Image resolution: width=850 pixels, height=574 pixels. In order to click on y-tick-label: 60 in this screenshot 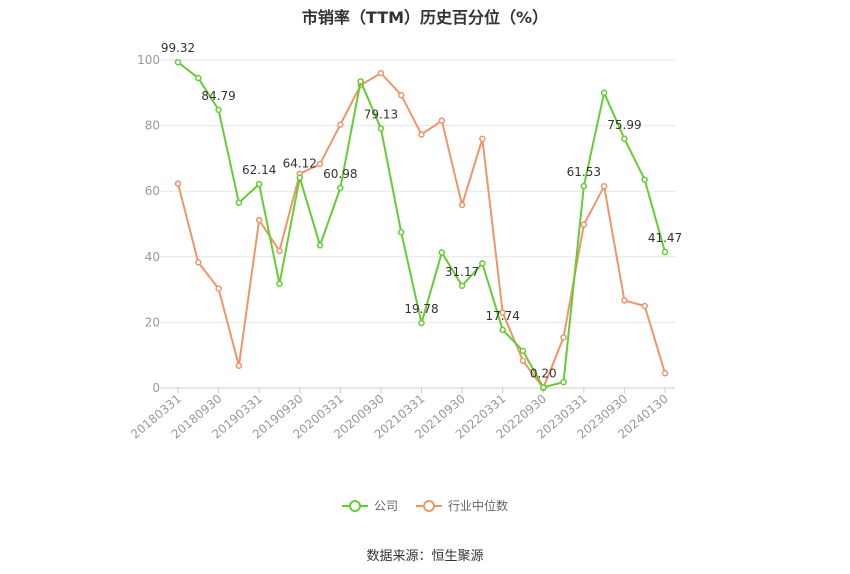, I will do `click(152, 191)`.